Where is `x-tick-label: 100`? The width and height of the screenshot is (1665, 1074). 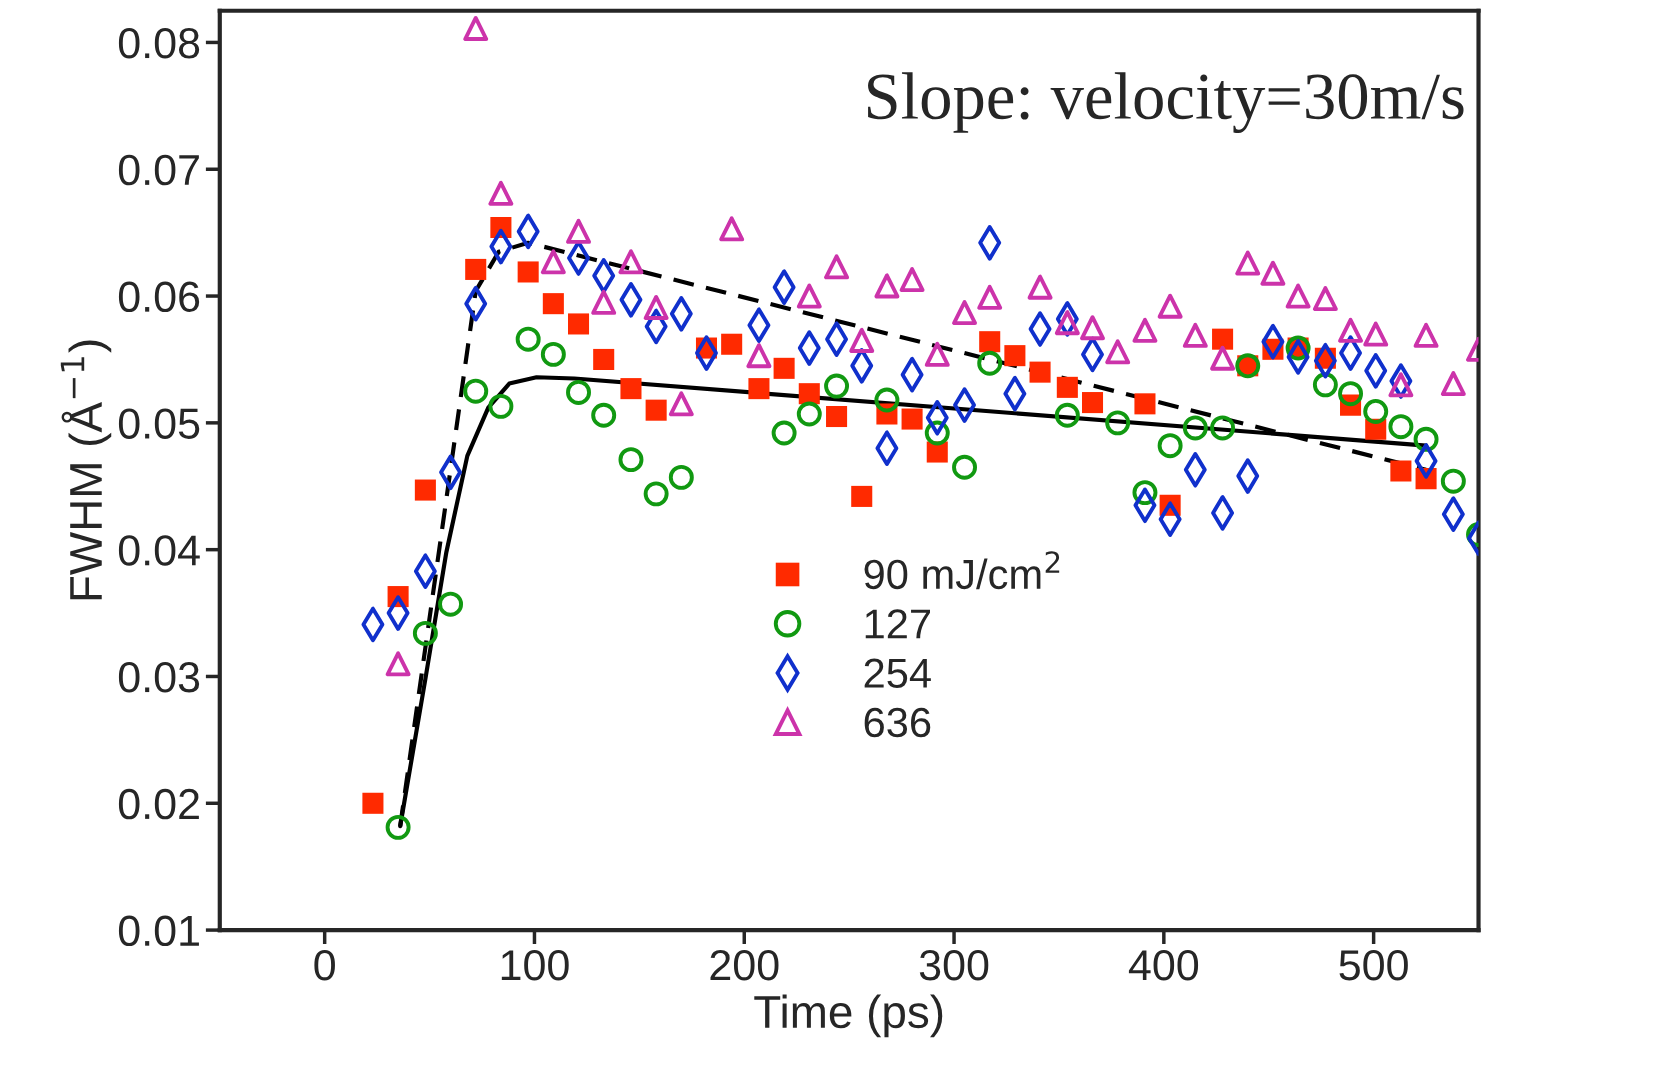
x-tick-label: 100 is located at coordinates (535, 965).